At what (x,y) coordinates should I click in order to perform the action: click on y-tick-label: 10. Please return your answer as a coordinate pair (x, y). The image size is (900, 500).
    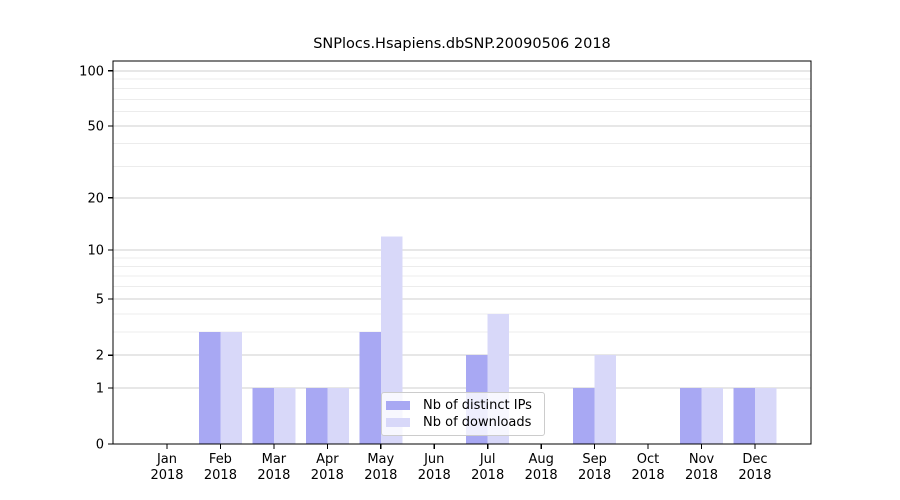
    Looking at the image, I should click on (95, 251).